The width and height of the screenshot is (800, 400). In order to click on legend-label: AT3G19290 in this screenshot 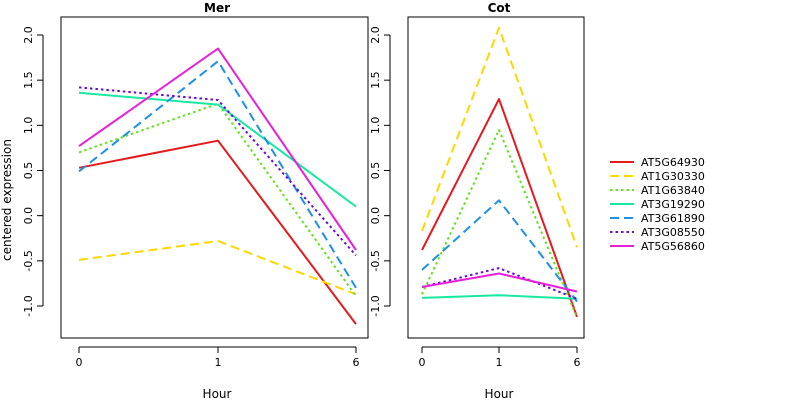, I will do `click(673, 204)`.